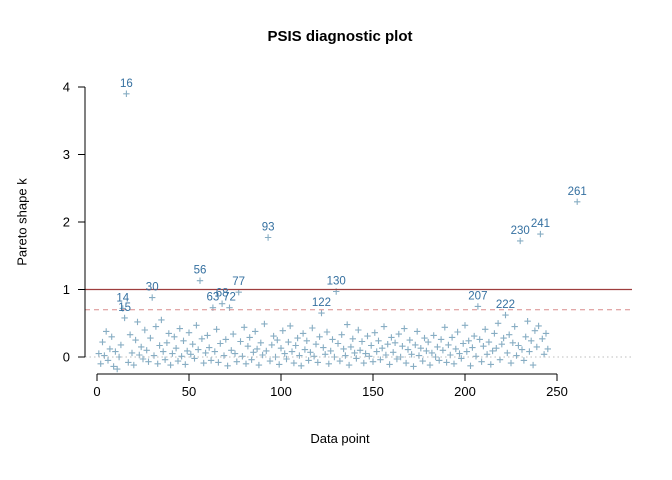 The image size is (672, 480). What do you see at coordinates (66, 289) in the screenshot?
I see `y-tick-label: 1` at bounding box center [66, 289].